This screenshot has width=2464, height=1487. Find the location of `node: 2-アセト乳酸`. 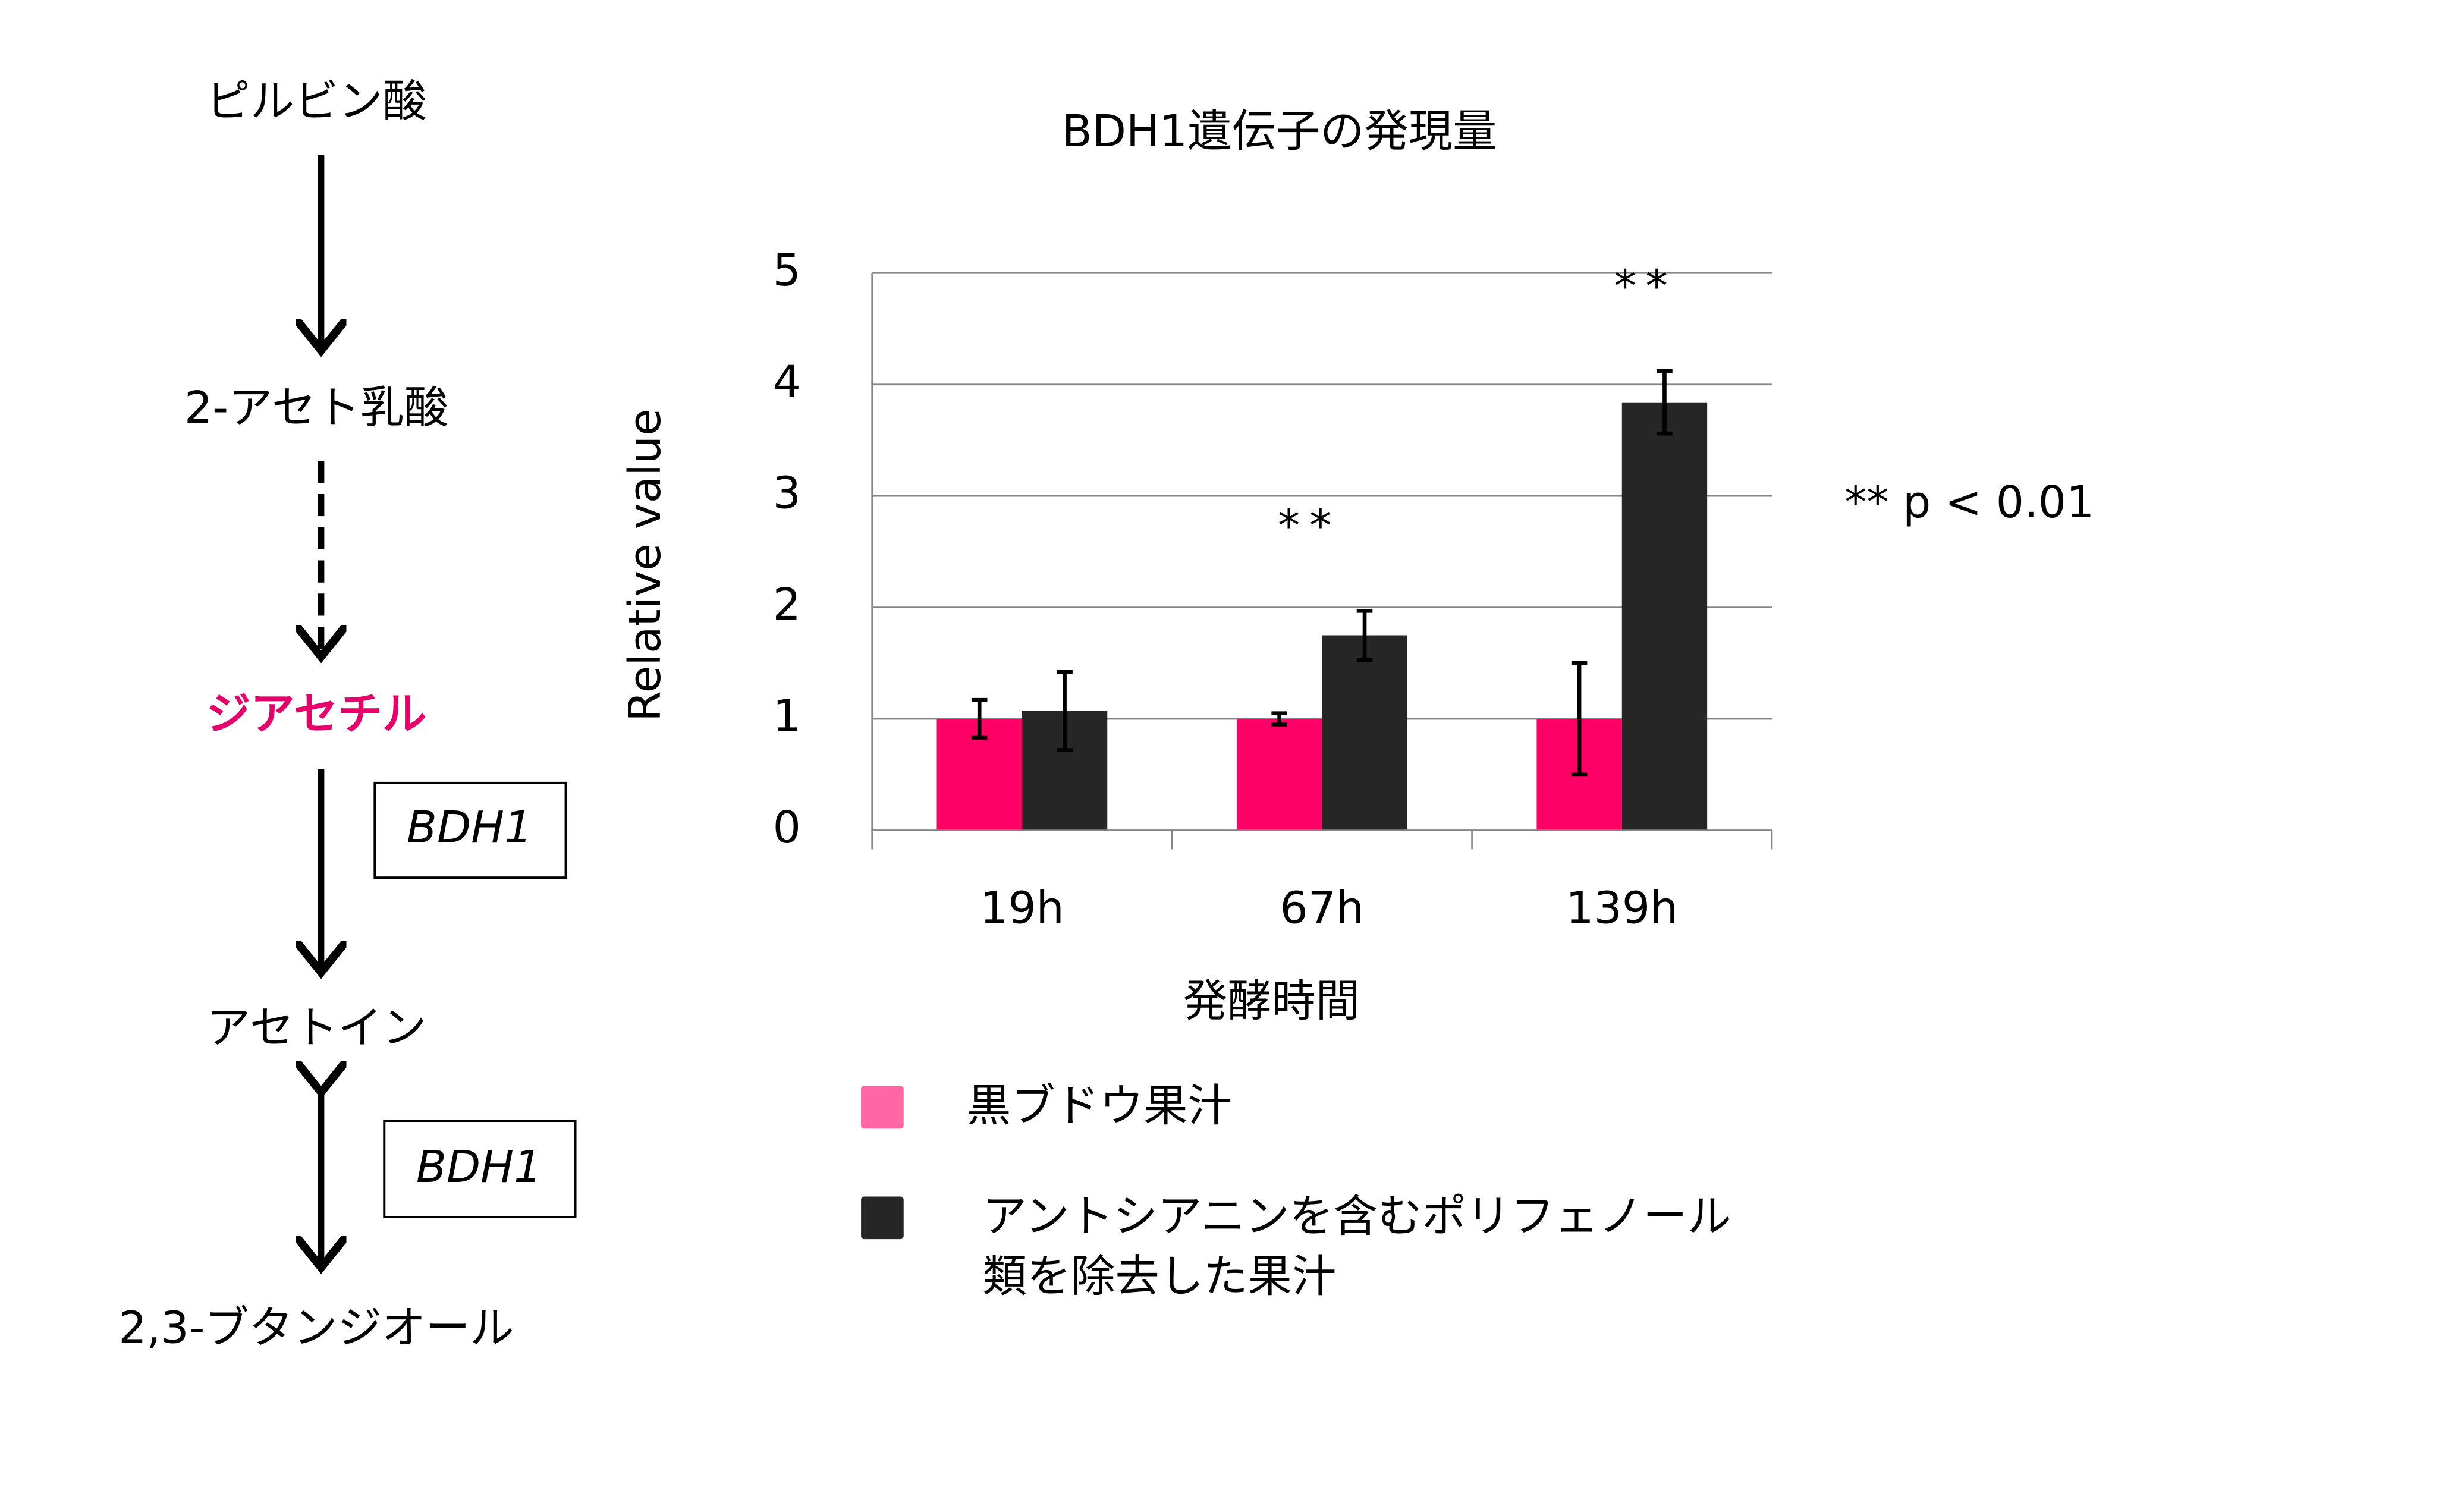

node: 2-アセト乳酸 is located at coordinates (316, 407).